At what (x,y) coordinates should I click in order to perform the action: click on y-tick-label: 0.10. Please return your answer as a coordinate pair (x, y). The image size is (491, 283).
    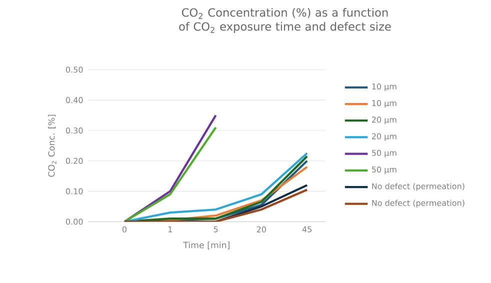
    Looking at the image, I should click on (74, 191).